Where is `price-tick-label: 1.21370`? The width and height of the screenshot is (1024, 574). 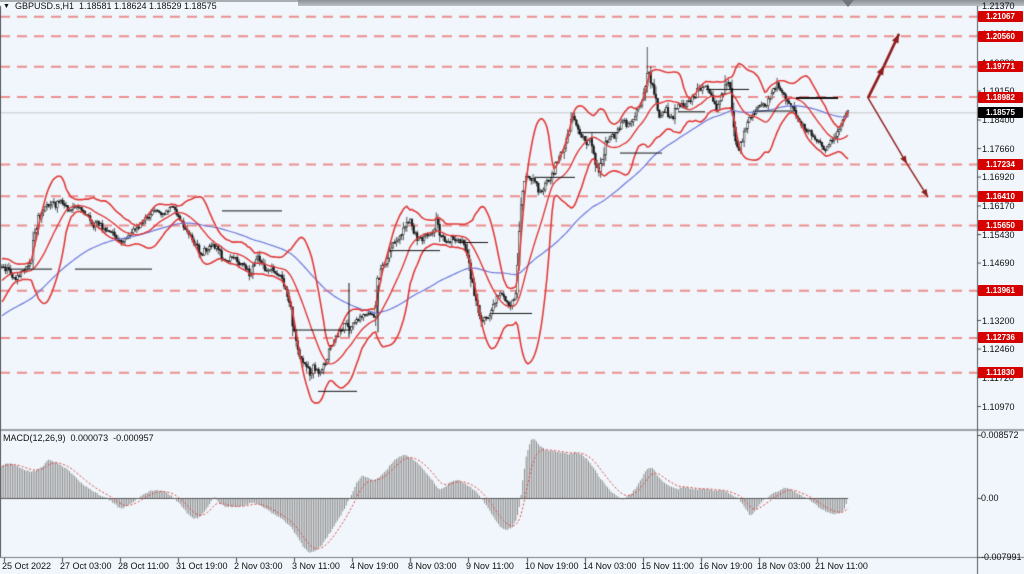 price-tick-label: 1.21370 is located at coordinates (998, 5).